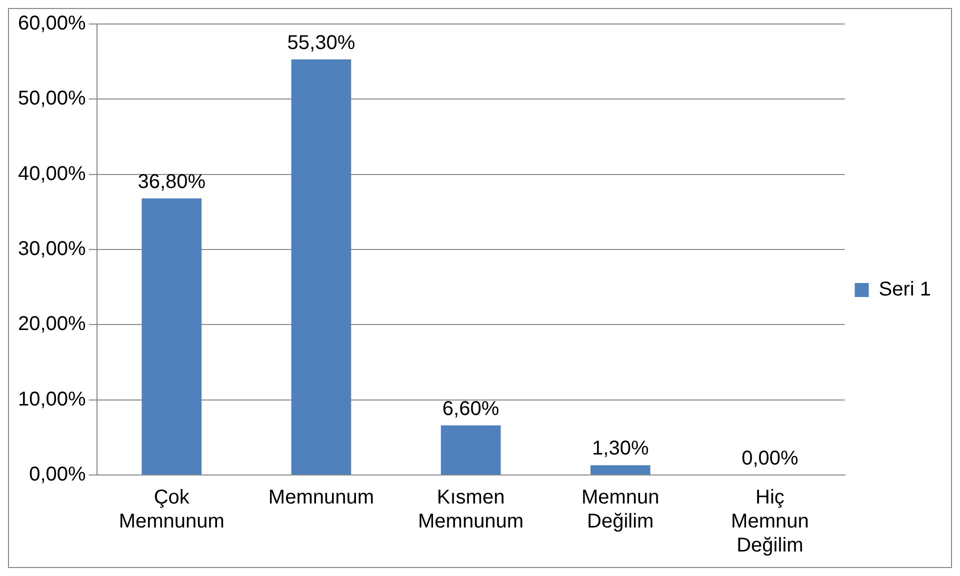 This screenshot has height=576, width=960. What do you see at coordinates (52, 324) in the screenshot?
I see `y-tick-label: 20,00%` at bounding box center [52, 324].